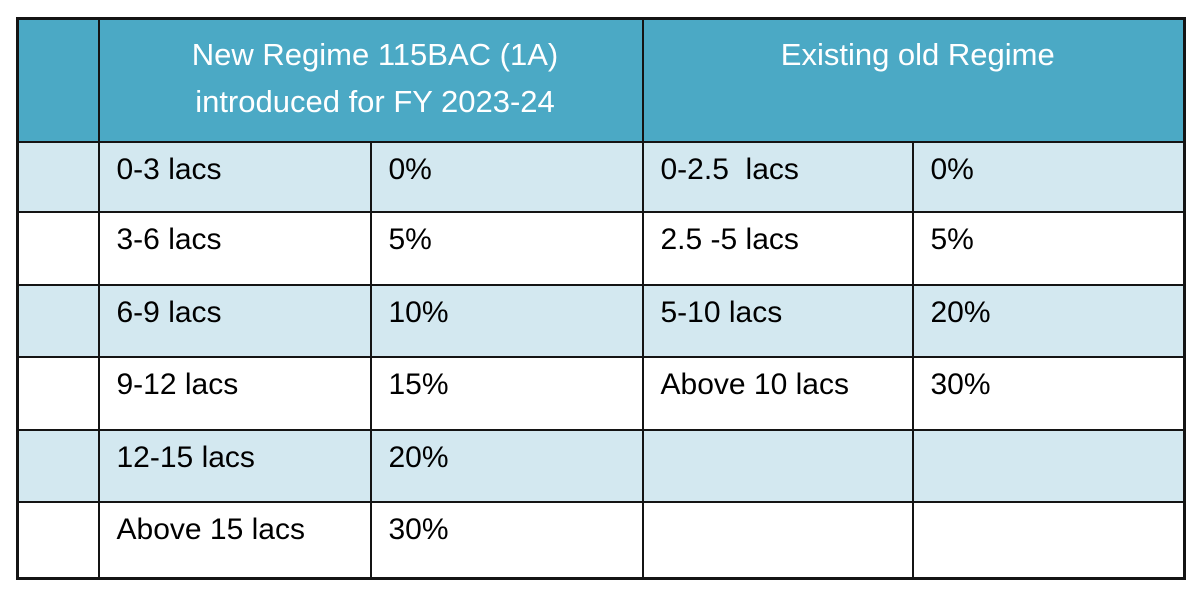 This screenshot has height=603, width=1200. Describe the element at coordinates (234, 320) in the screenshot. I see `new-regime-slab-cell: 6-9 lacs` at that location.